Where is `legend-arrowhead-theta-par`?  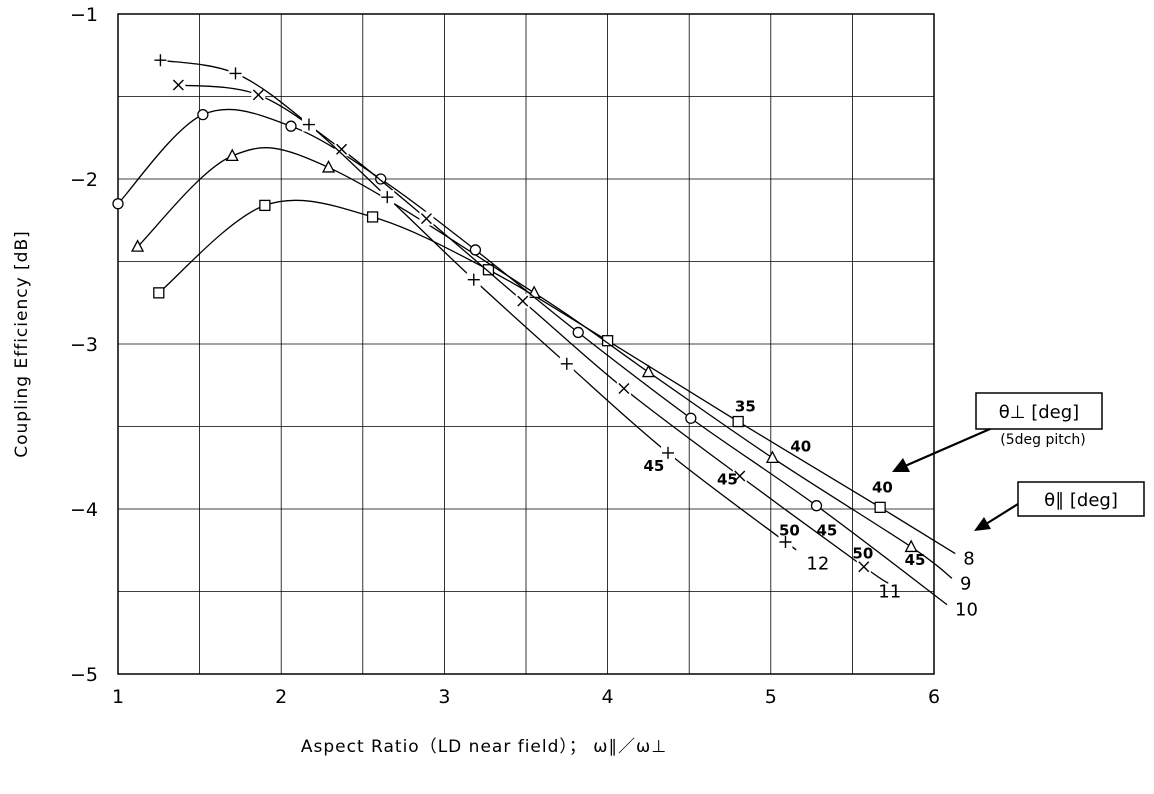 legend-arrowhead-theta-par is located at coordinates (982, 524).